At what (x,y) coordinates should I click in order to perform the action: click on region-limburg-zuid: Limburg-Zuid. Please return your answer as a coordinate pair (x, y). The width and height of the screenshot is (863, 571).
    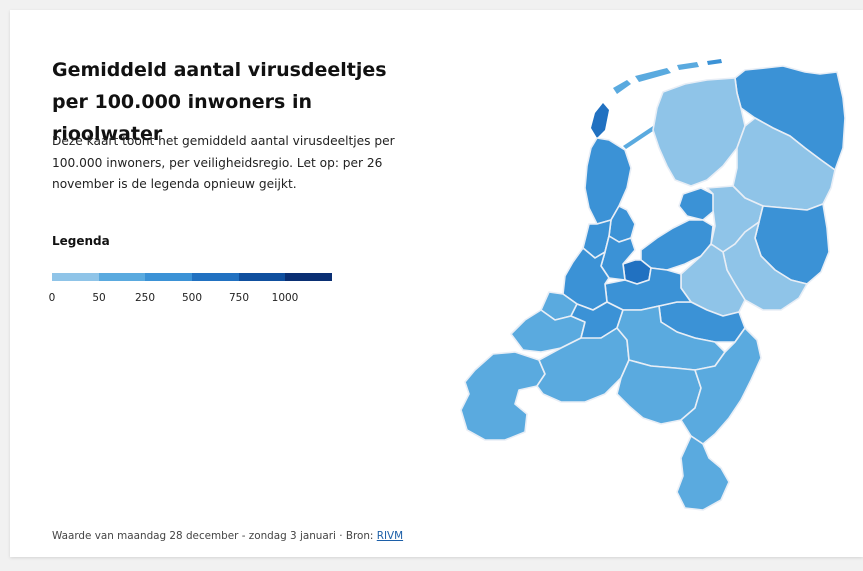
    Looking at the image, I should click on (703, 473).